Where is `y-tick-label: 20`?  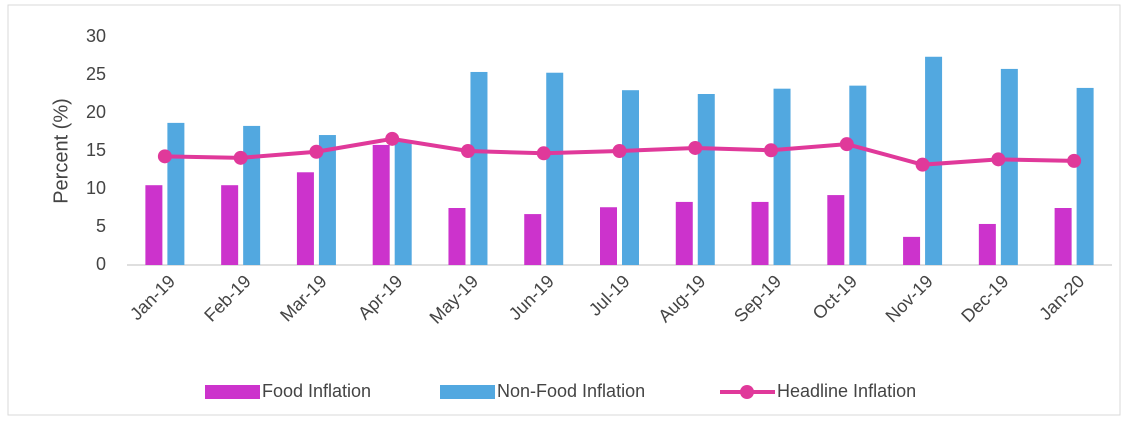
y-tick-label: 20 is located at coordinates (96, 112).